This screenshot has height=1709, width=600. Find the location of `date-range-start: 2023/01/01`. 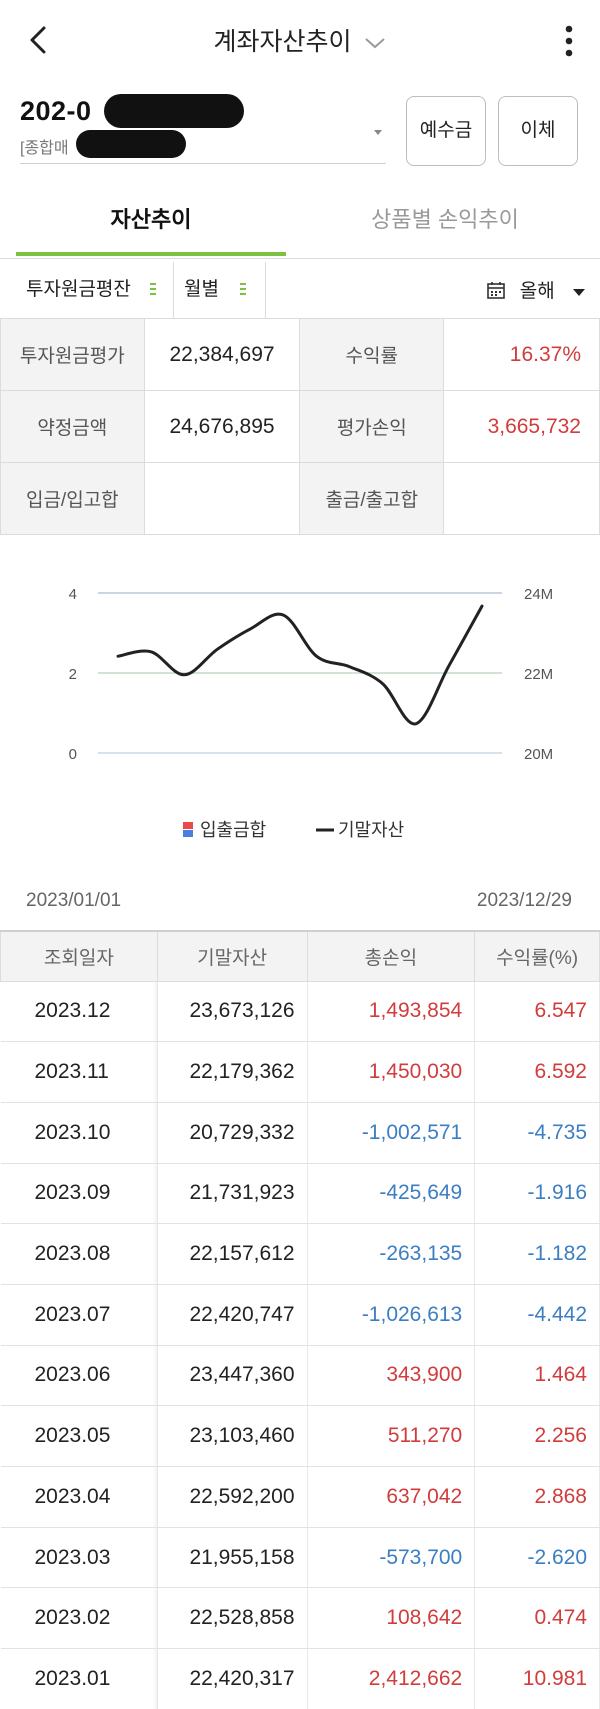

date-range-start: 2023/01/01 is located at coordinates (74, 900).